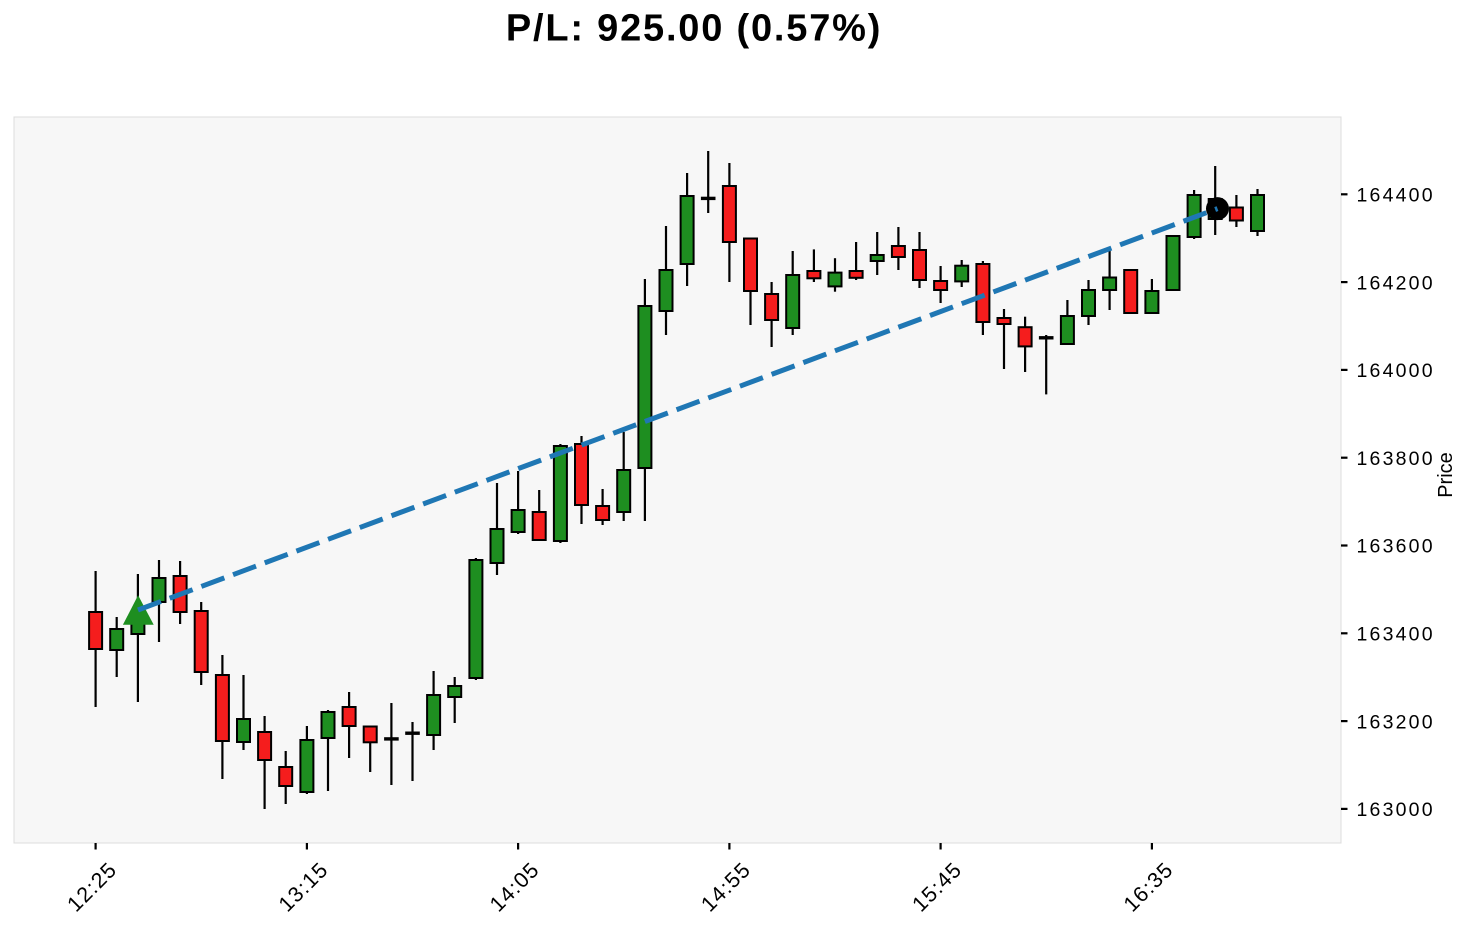  What do you see at coordinates (1446, 475) in the screenshot?
I see `svg-text: Price` at bounding box center [1446, 475].